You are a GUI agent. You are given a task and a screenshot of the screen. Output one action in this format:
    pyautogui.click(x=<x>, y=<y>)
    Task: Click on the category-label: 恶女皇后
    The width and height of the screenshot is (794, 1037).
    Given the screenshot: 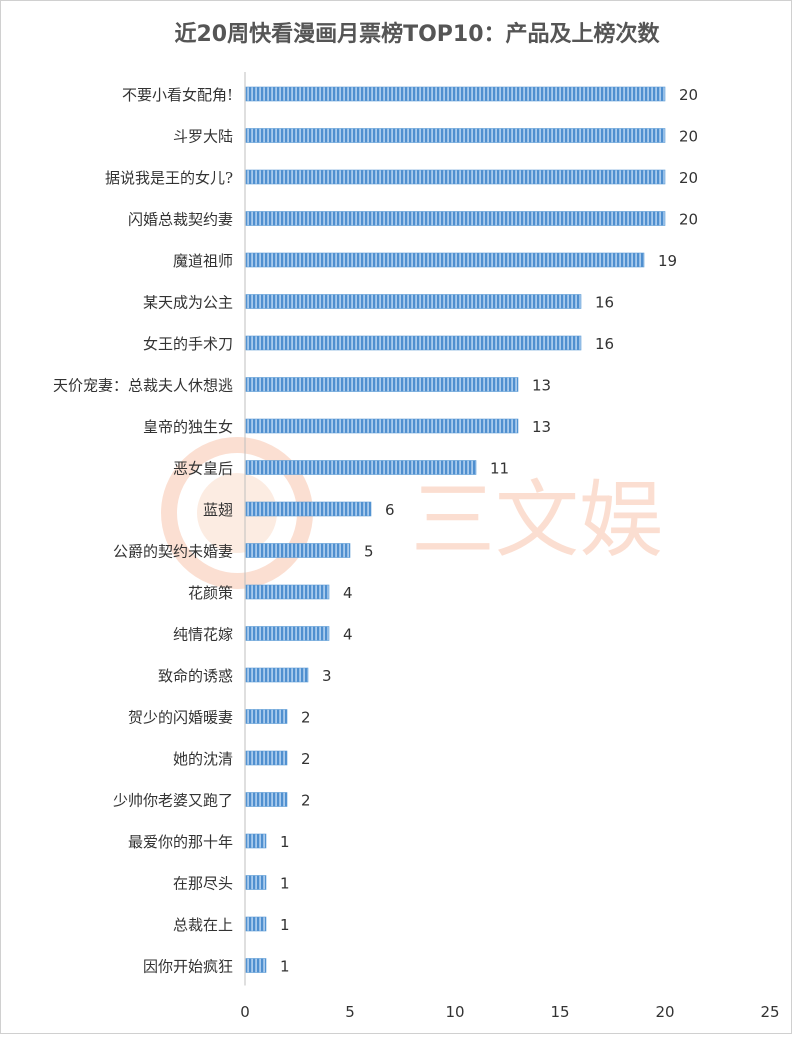 What is the action you would take?
    pyautogui.click(x=203, y=469)
    